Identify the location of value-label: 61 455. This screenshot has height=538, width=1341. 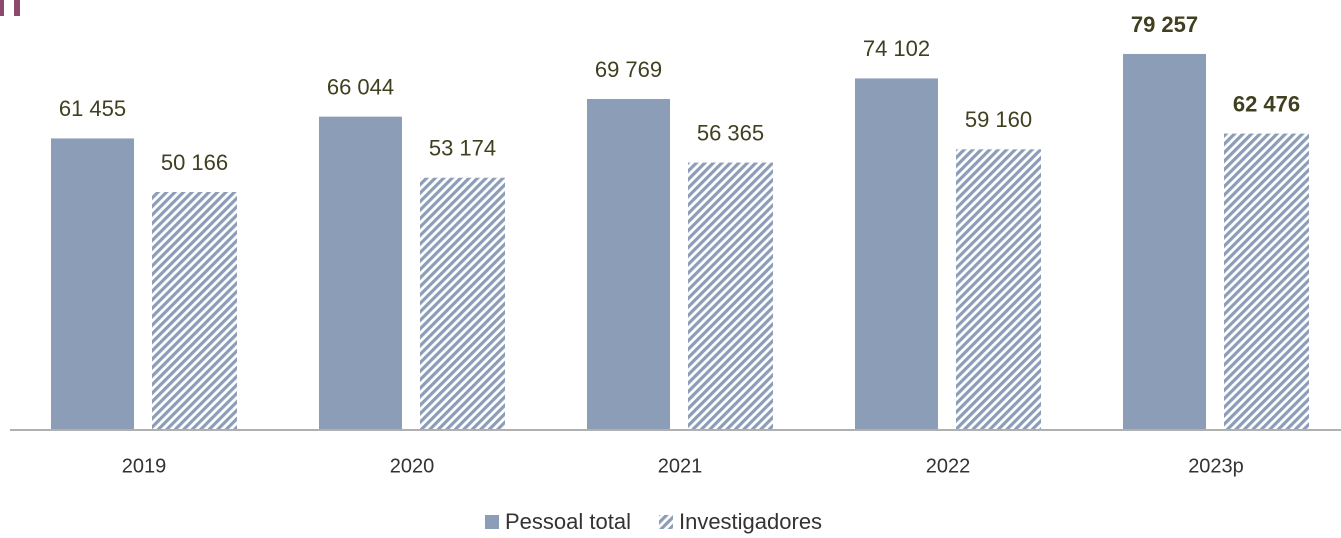
(92, 108).